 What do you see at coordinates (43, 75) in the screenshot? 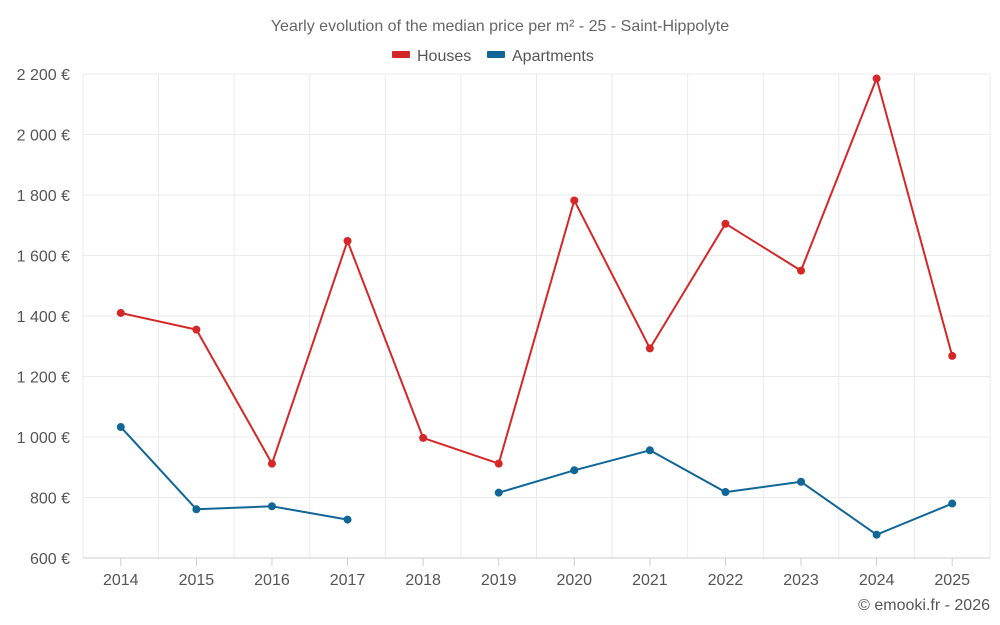
I see `y-tick-label: 2 200 €` at bounding box center [43, 75].